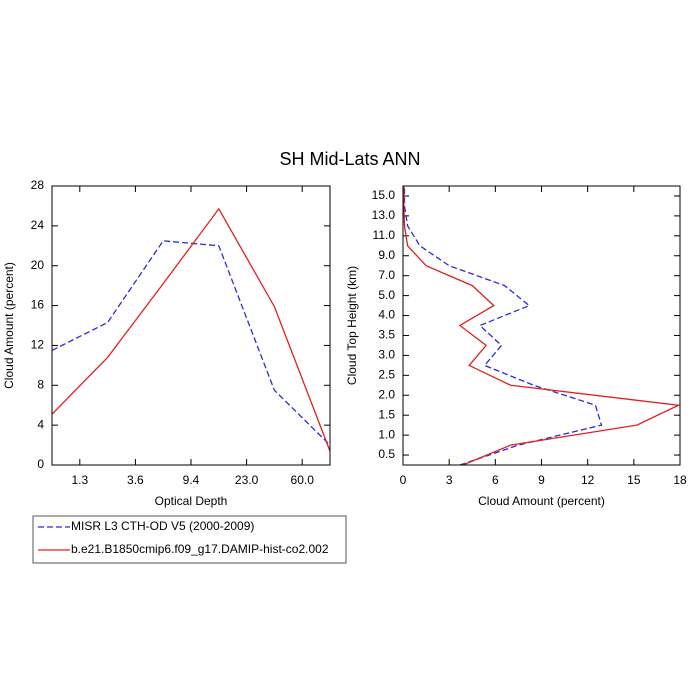 The height and width of the screenshot is (700, 700). What do you see at coordinates (386, 374) in the screenshot?
I see `y-tick-label: 2.5` at bounding box center [386, 374].